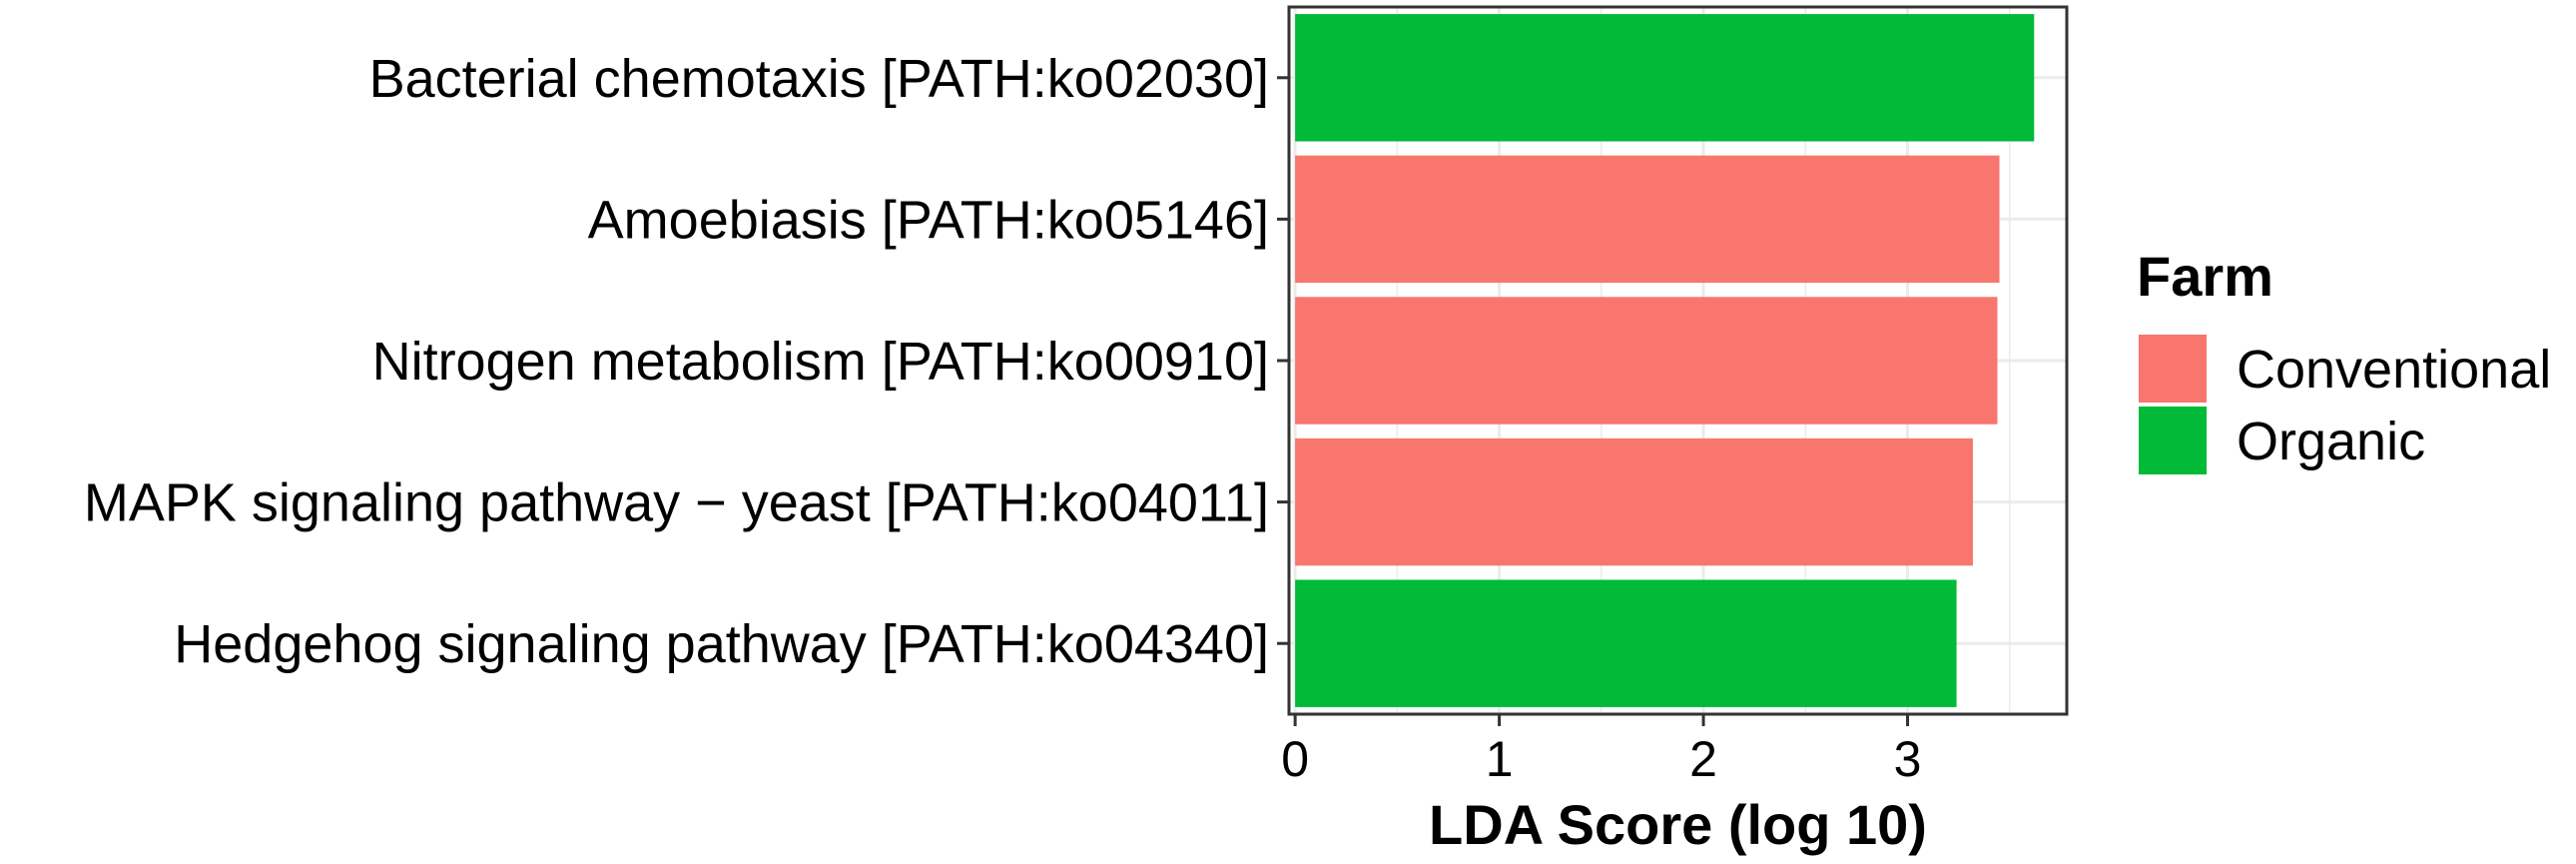 This screenshot has height=864, width=2576. I want to click on x-axis: 0 1 2 3, so click(1601, 750).